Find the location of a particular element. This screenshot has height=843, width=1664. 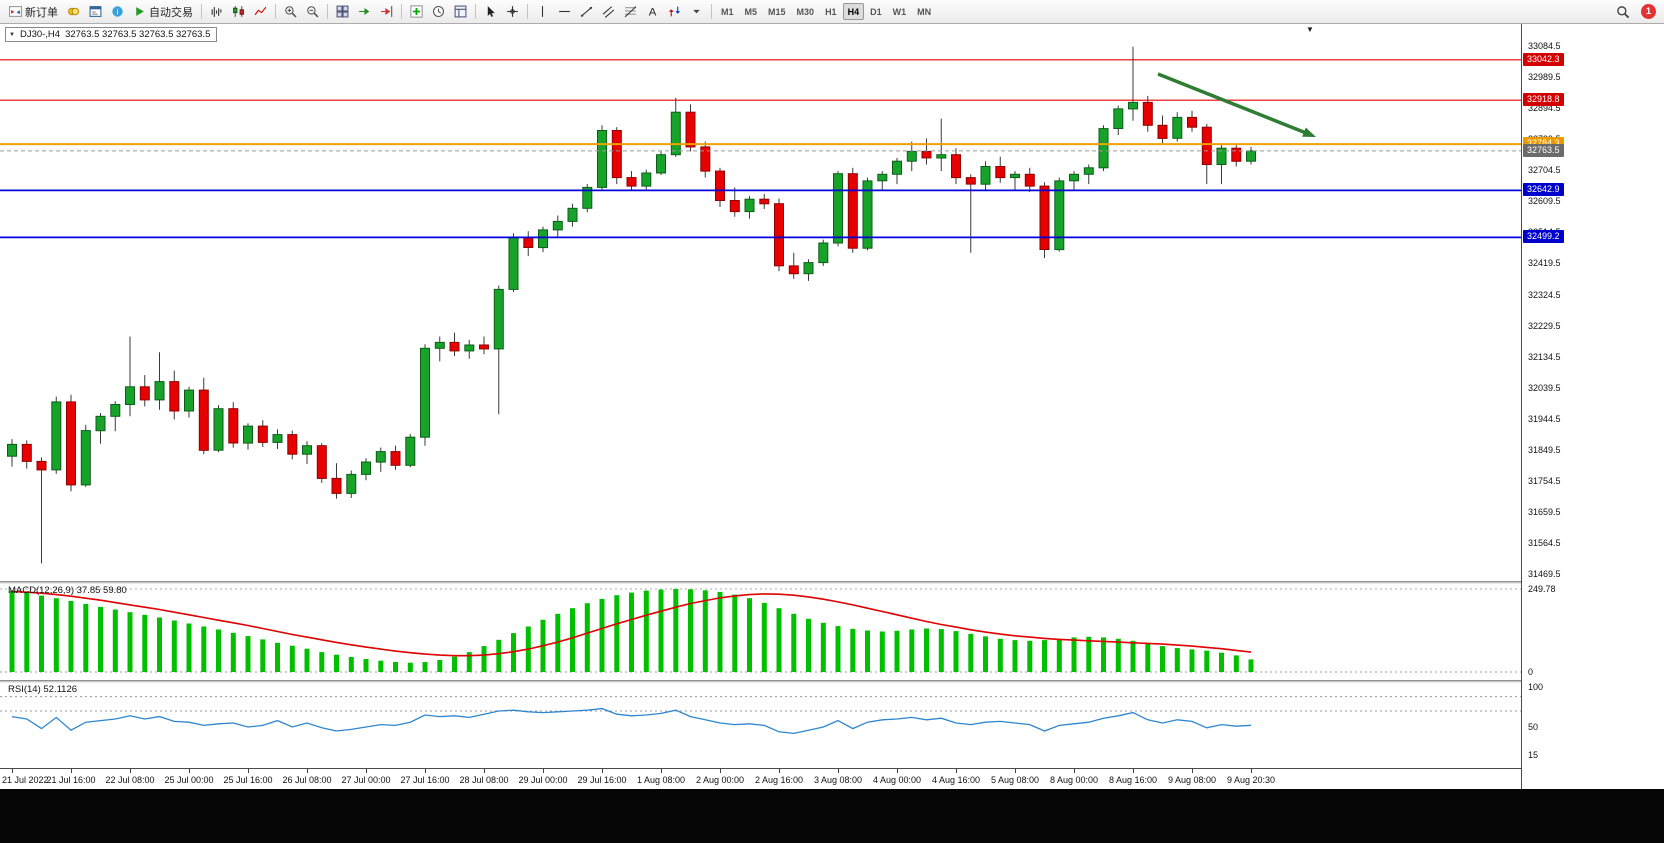

expand-triangle-icon: ▼ is located at coordinates (12, 34).